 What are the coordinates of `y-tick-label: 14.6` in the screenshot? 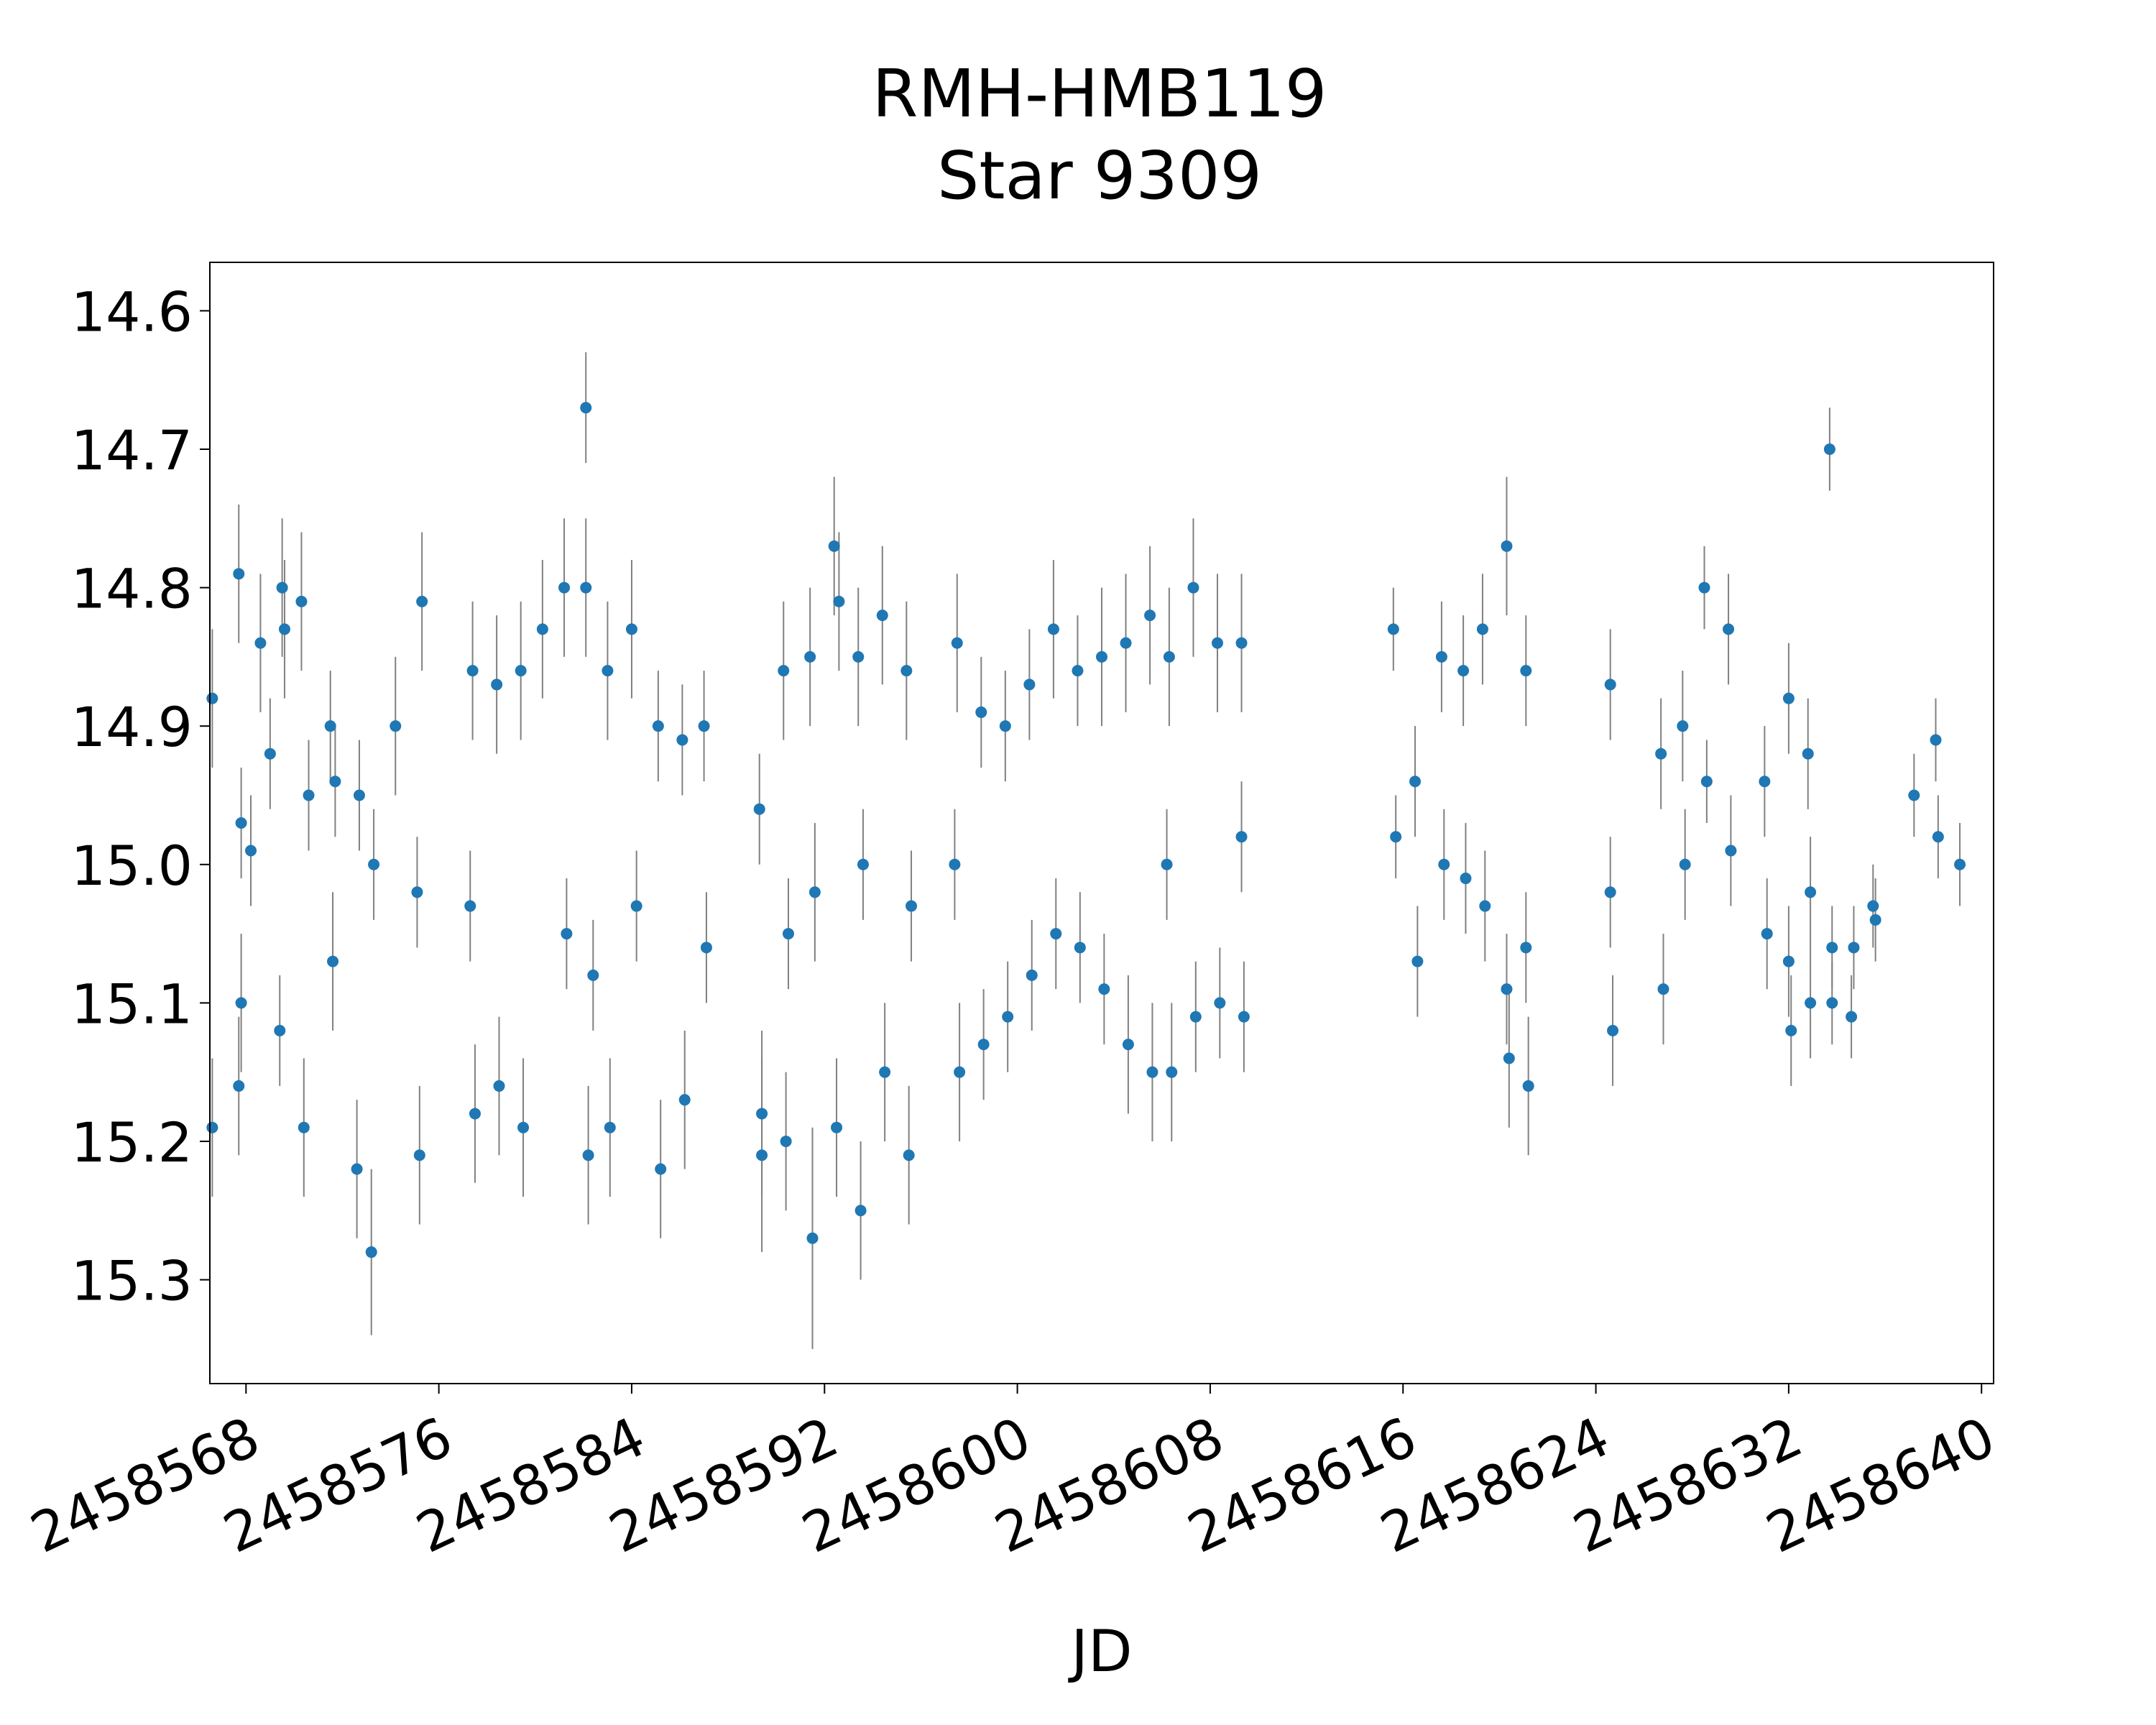 It's located at (132, 312).